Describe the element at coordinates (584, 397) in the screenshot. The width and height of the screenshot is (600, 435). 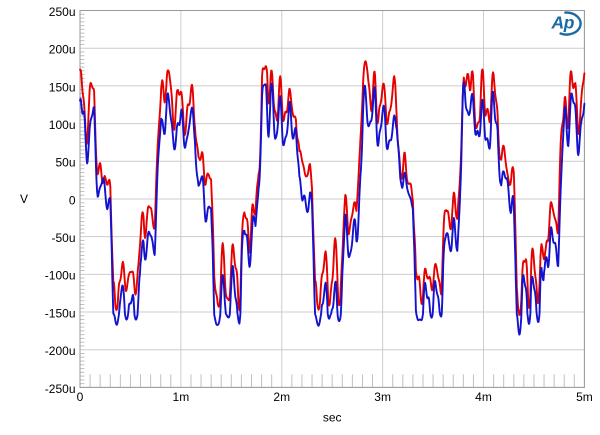
I see `x-tick-label: 5m` at that location.